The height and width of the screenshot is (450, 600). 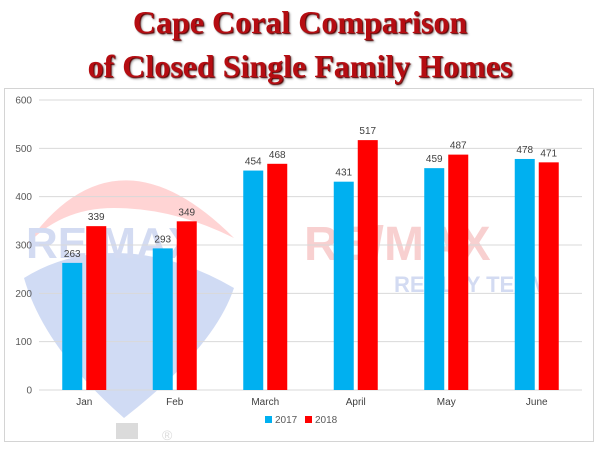 What do you see at coordinates (72, 254) in the screenshot?
I see `data-label: 263` at bounding box center [72, 254].